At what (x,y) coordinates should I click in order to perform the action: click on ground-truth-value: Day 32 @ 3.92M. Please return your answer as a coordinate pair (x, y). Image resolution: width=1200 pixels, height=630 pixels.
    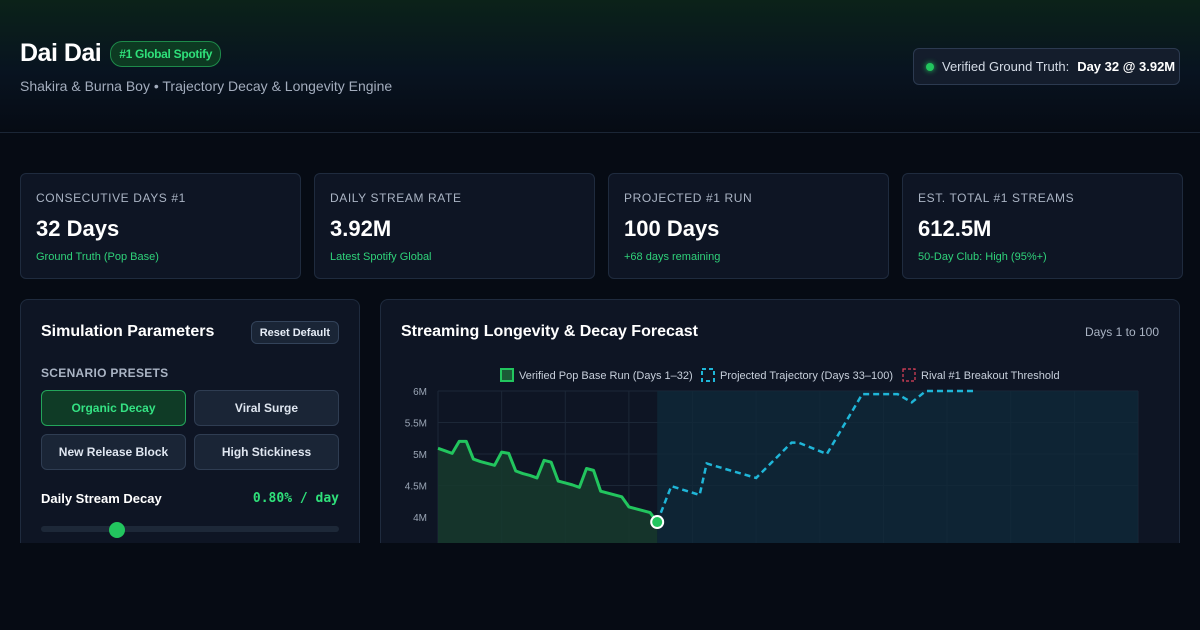
    Looking at the image, I should click on (1126, 66).